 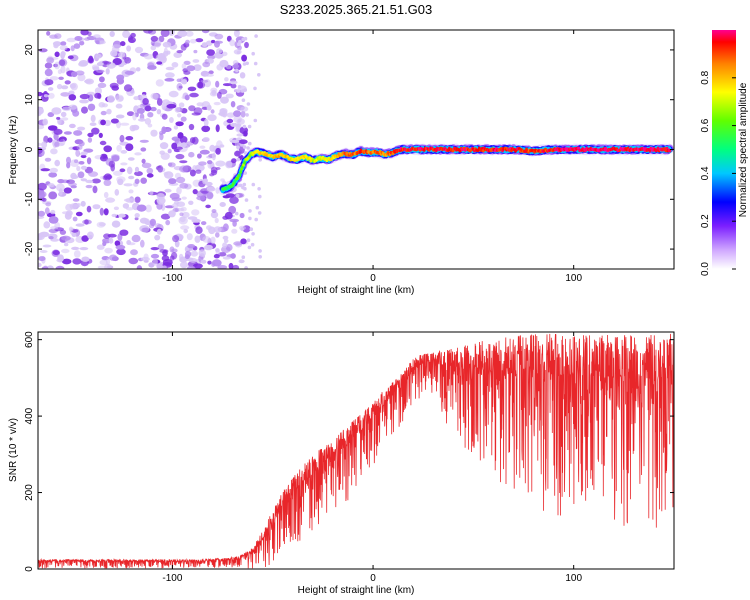 What do you see at coordinates (29, 492) in the screenshot?
I see `y-tick-label: 200` at bounding box center [29, 492].